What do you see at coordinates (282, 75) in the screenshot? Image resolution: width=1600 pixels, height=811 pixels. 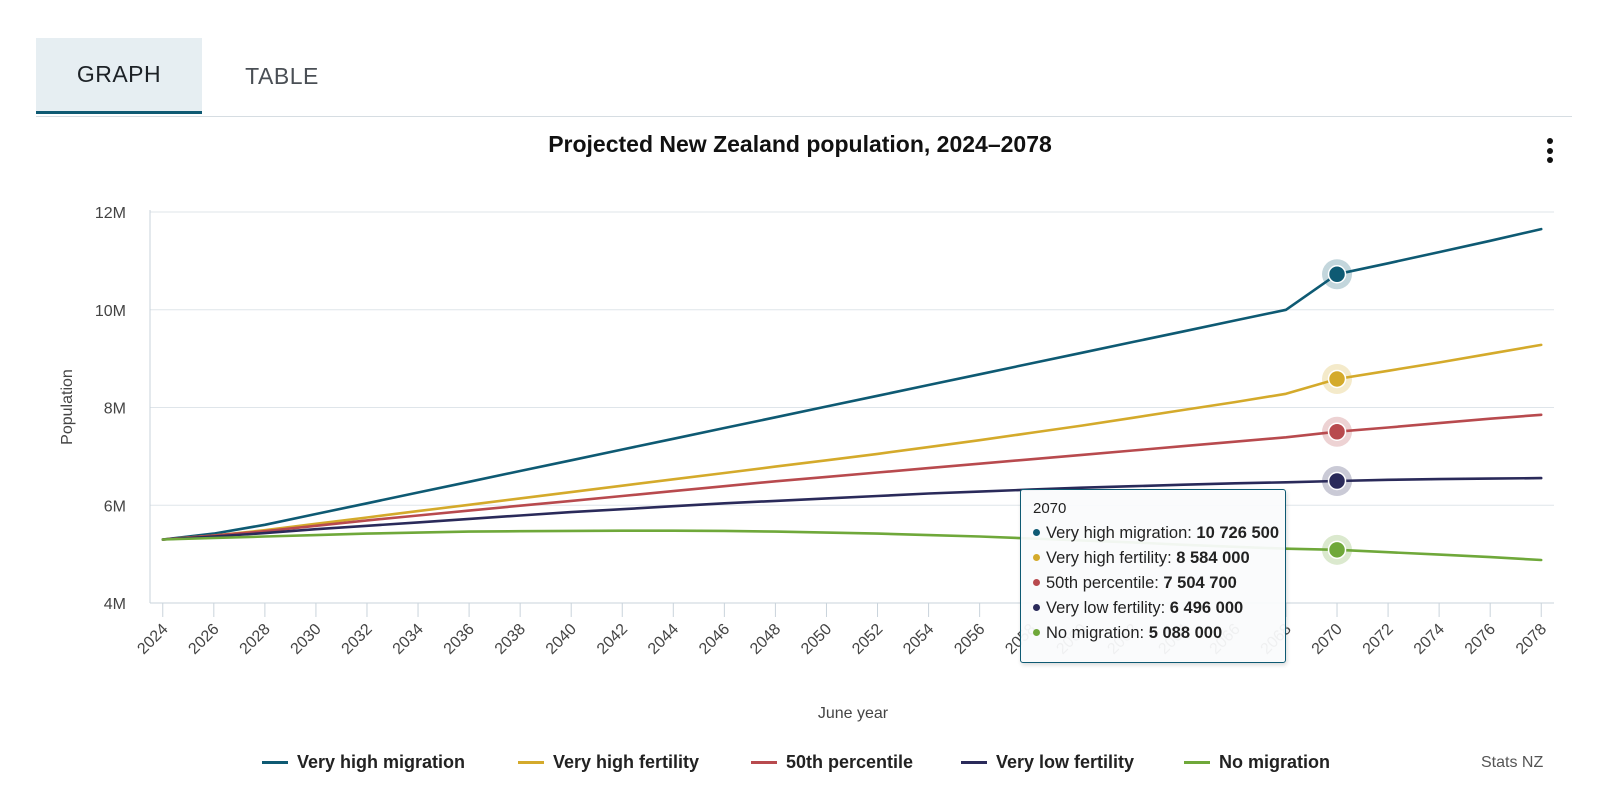 I see `tab-table: TABLE` at bounding box center [282, 75].